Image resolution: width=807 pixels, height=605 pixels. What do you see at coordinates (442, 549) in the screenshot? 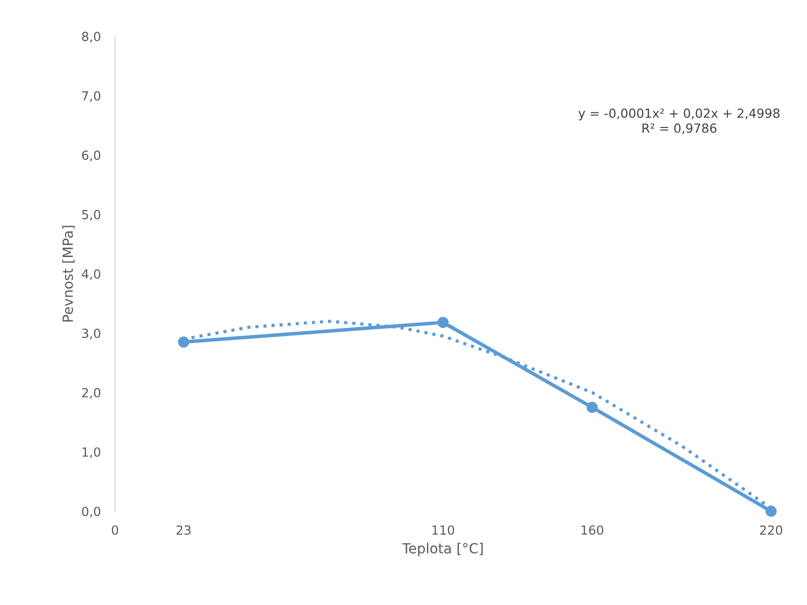
I see `x-axis-title: Teplota [°C]` at bounding box center [442, 549].